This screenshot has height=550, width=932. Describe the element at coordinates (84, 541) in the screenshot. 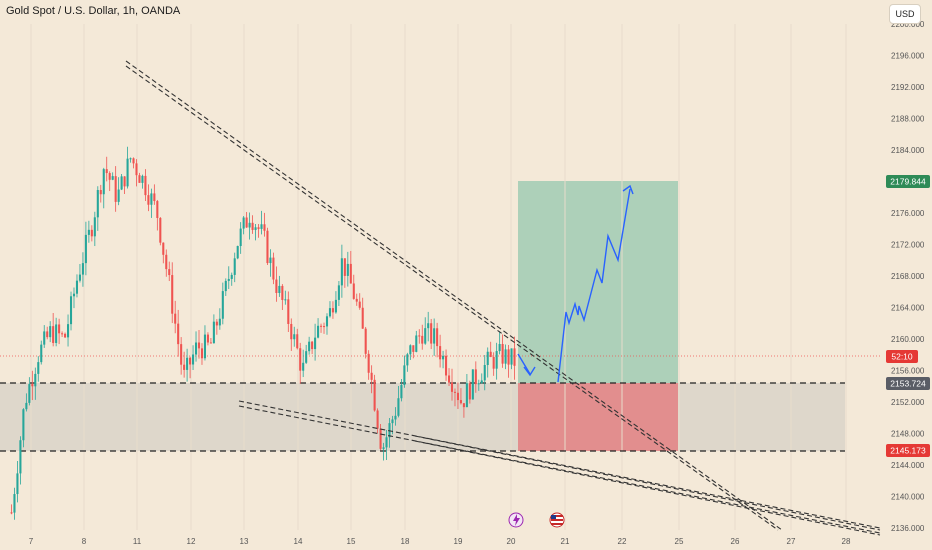

I see `x-tick-label: 8` at that location.